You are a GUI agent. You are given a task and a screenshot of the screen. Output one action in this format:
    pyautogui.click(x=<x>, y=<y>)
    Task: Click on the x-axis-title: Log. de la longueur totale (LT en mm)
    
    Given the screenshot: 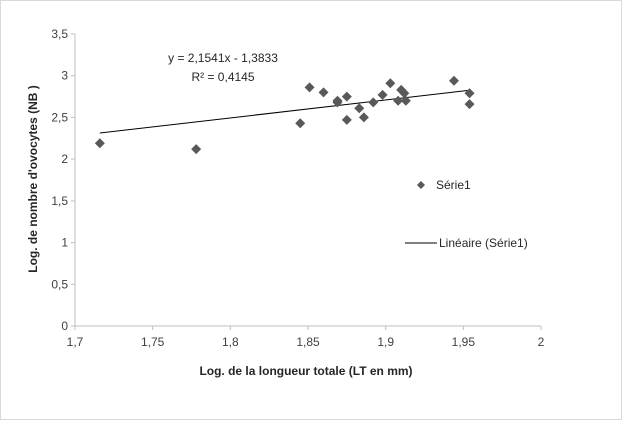 What is the action you would take?
    pyautogui.click(x=305, y=371)
    